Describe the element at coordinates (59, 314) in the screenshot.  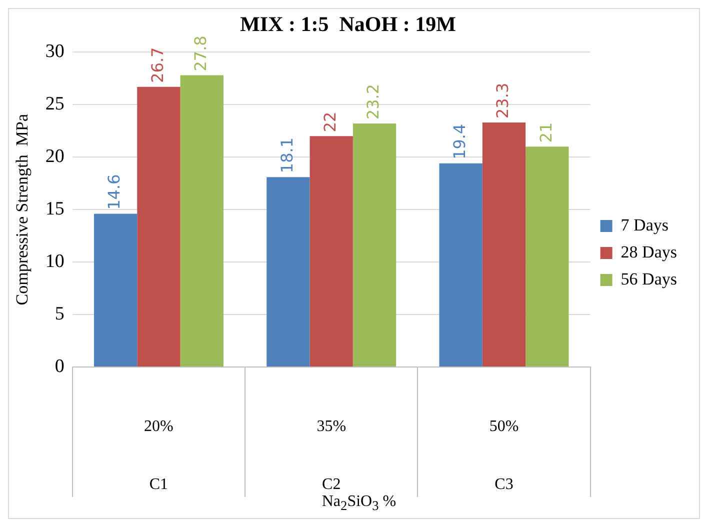
I see `y-tick-label: 5` at that location.